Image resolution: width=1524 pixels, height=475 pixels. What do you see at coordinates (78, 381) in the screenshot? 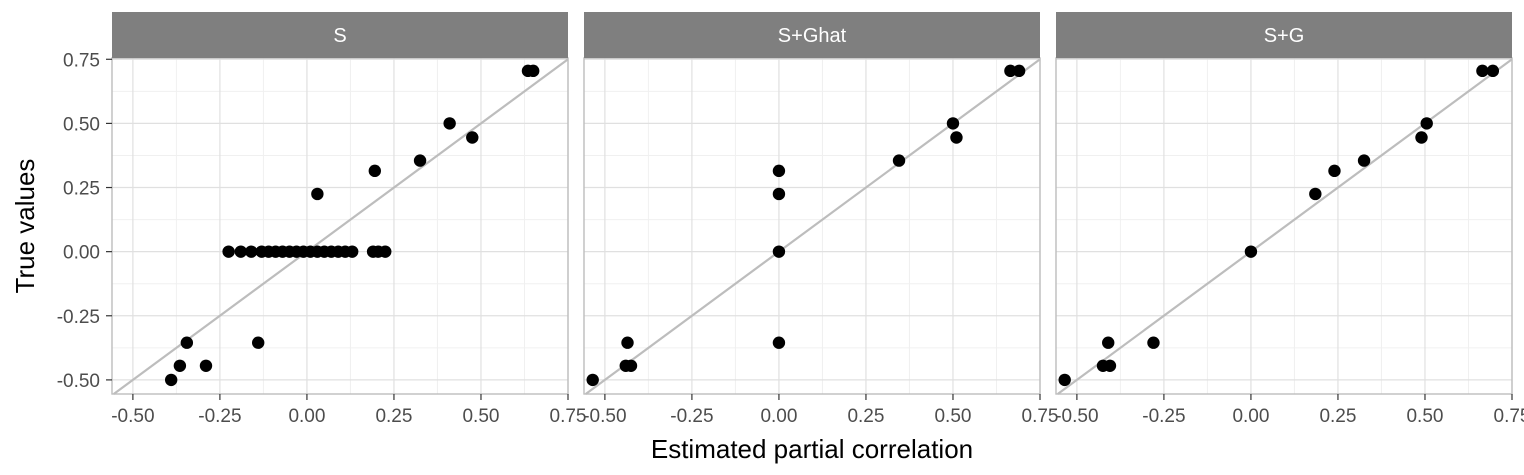
I see `y-tick-label: -0.50` at bounding box center [78, 381].